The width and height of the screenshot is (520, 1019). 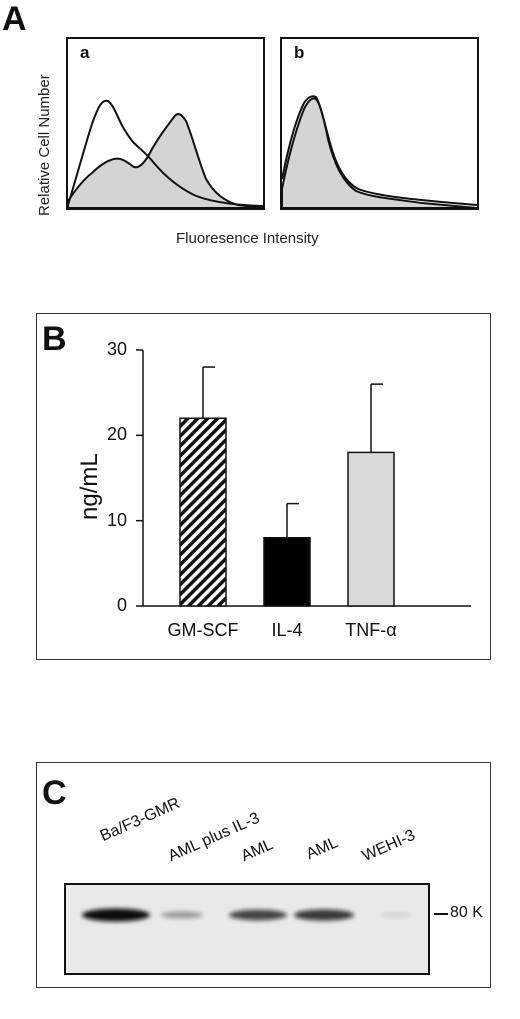 I want to click on blot-bands, so click(x=247, y=915).